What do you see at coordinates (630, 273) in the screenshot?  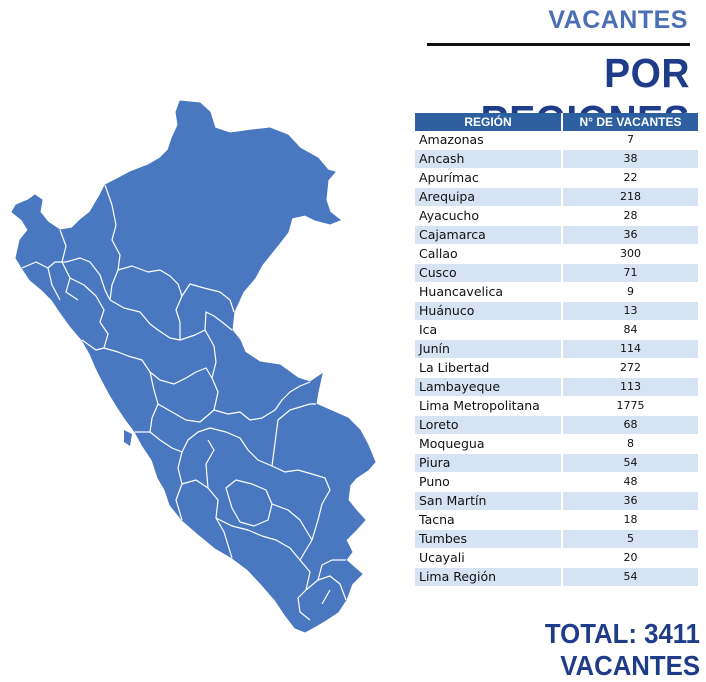 I see `region-vacantes: 71` at bounding box center [630, 273].